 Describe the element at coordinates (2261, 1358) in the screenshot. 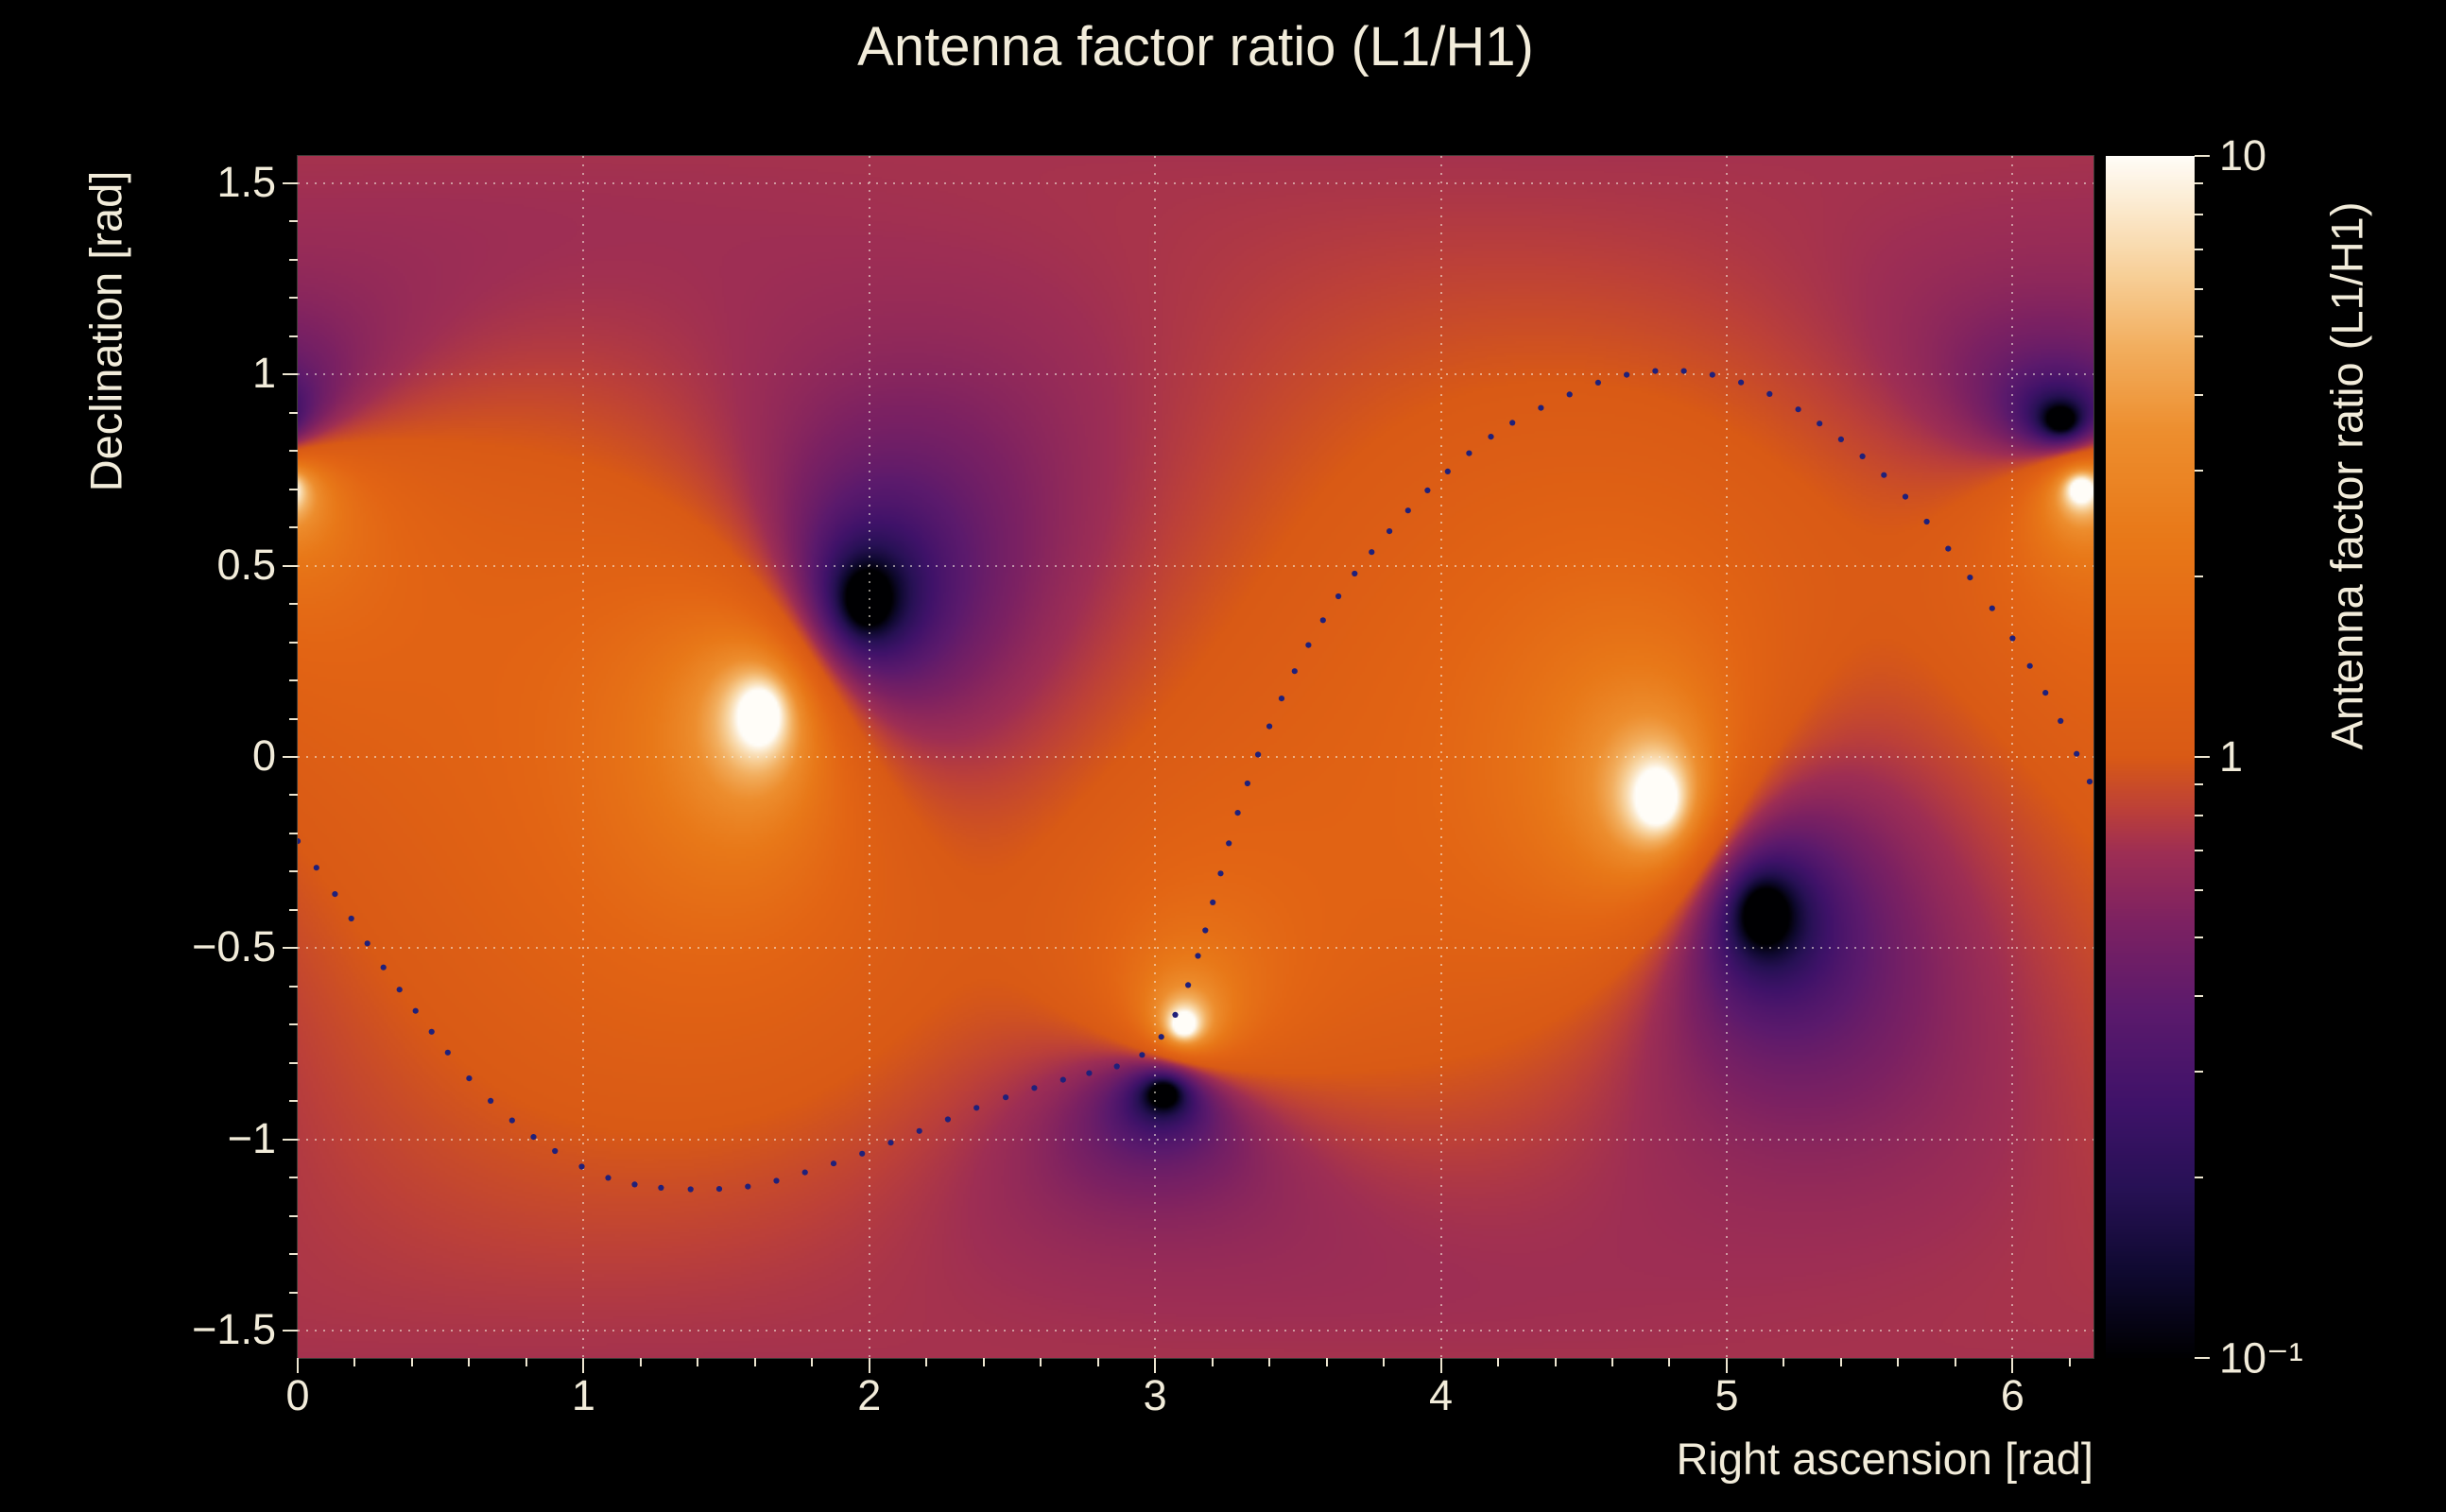

I see `colorbar-tick-label: 10⁻¹` at that location.